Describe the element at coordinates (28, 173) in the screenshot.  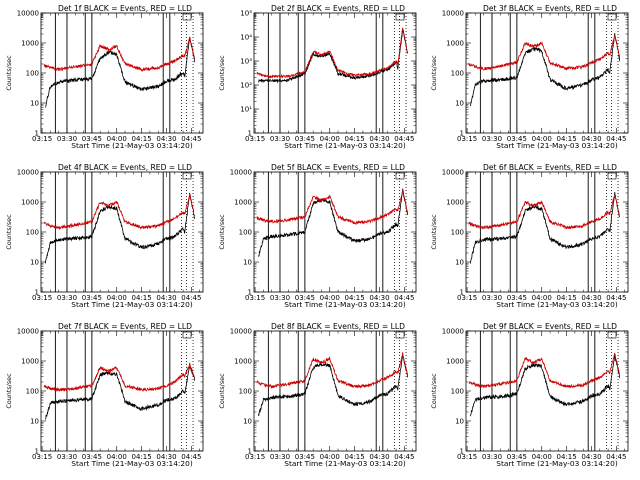
I see `y-tick-label: 10000` at that location.